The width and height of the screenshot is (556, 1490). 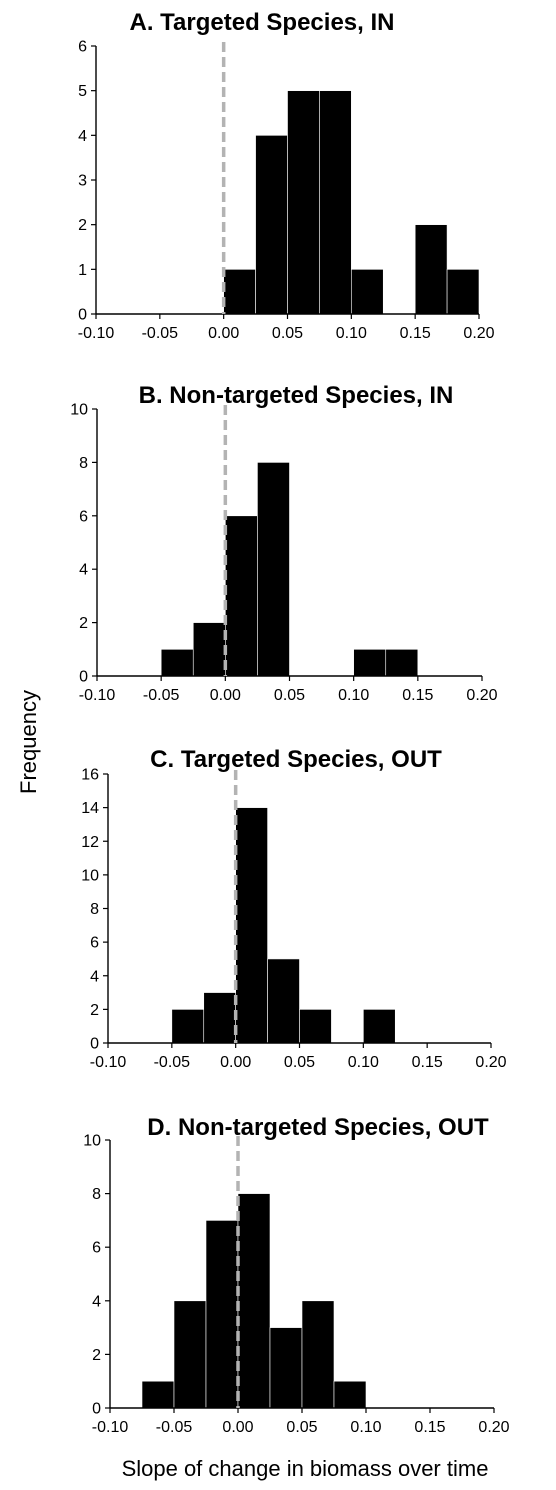 What do you see at coordinates (90, 808) in the screenshot?
I see `y-tick-label: 14` at bounding box center [90, 808].